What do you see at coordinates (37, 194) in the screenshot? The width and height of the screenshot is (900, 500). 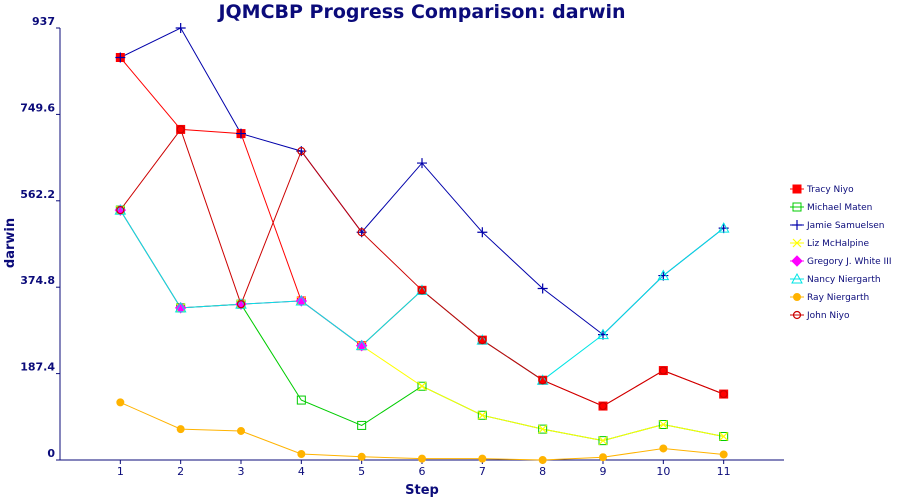 I see `y-tick-label: 562.2` at bounding box center [37, 194].